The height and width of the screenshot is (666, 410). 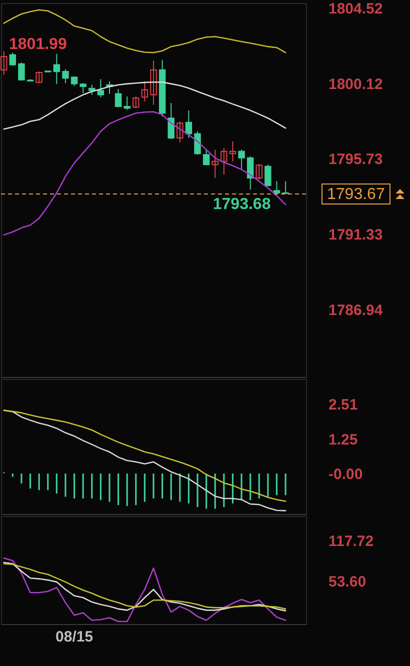 What do you see at coordinates (355, 84) in the screenshot?
I see `y-tick-label: 1800.12` at bounding box center [355, 84].